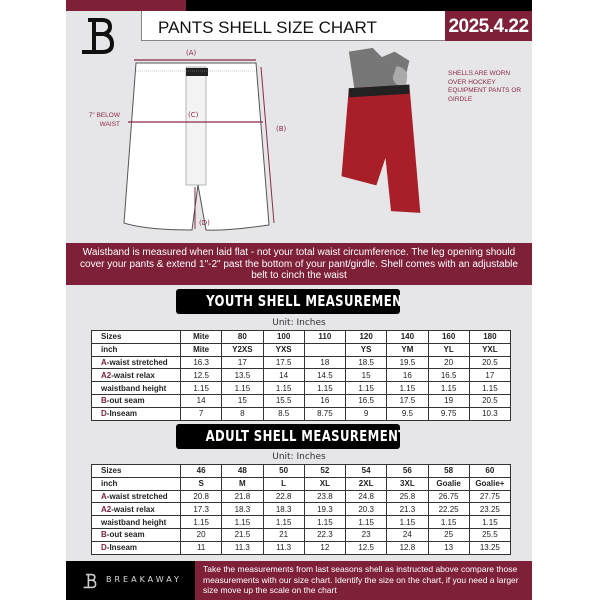 The height and width of the screenshot is (600, 600). What do you see at coordinates (111, 471) in the screenshot?
I see `measure-name: Sizes` at bounding box center [111, 471].